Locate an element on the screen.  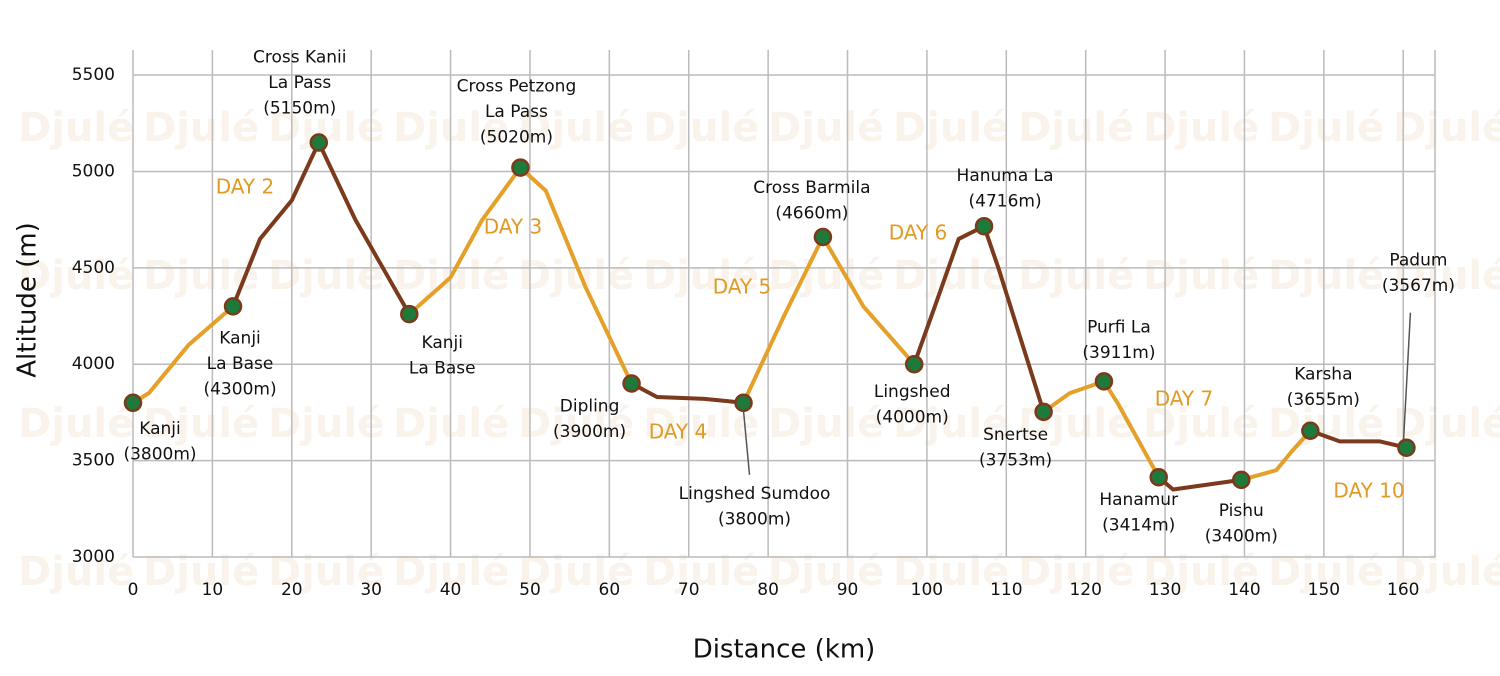
waypoint-label: Dipling is located at coordinates (590, 407).